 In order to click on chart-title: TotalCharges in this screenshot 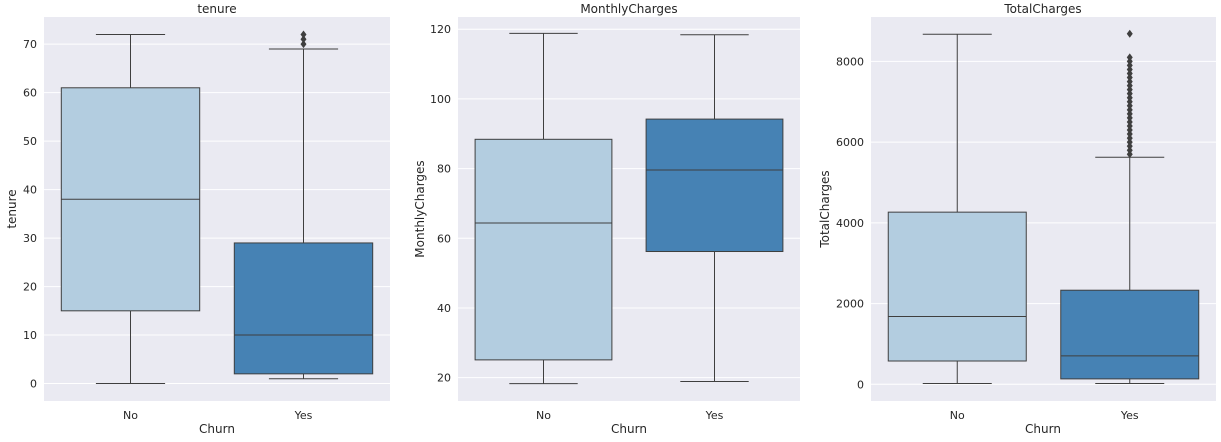, I will do `click(1042, 9)`.